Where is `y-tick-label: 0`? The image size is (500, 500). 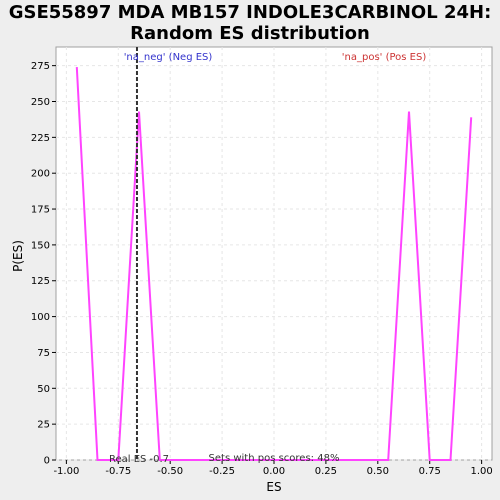
y-tick-label: 0 is located at coordinates (47, 461).